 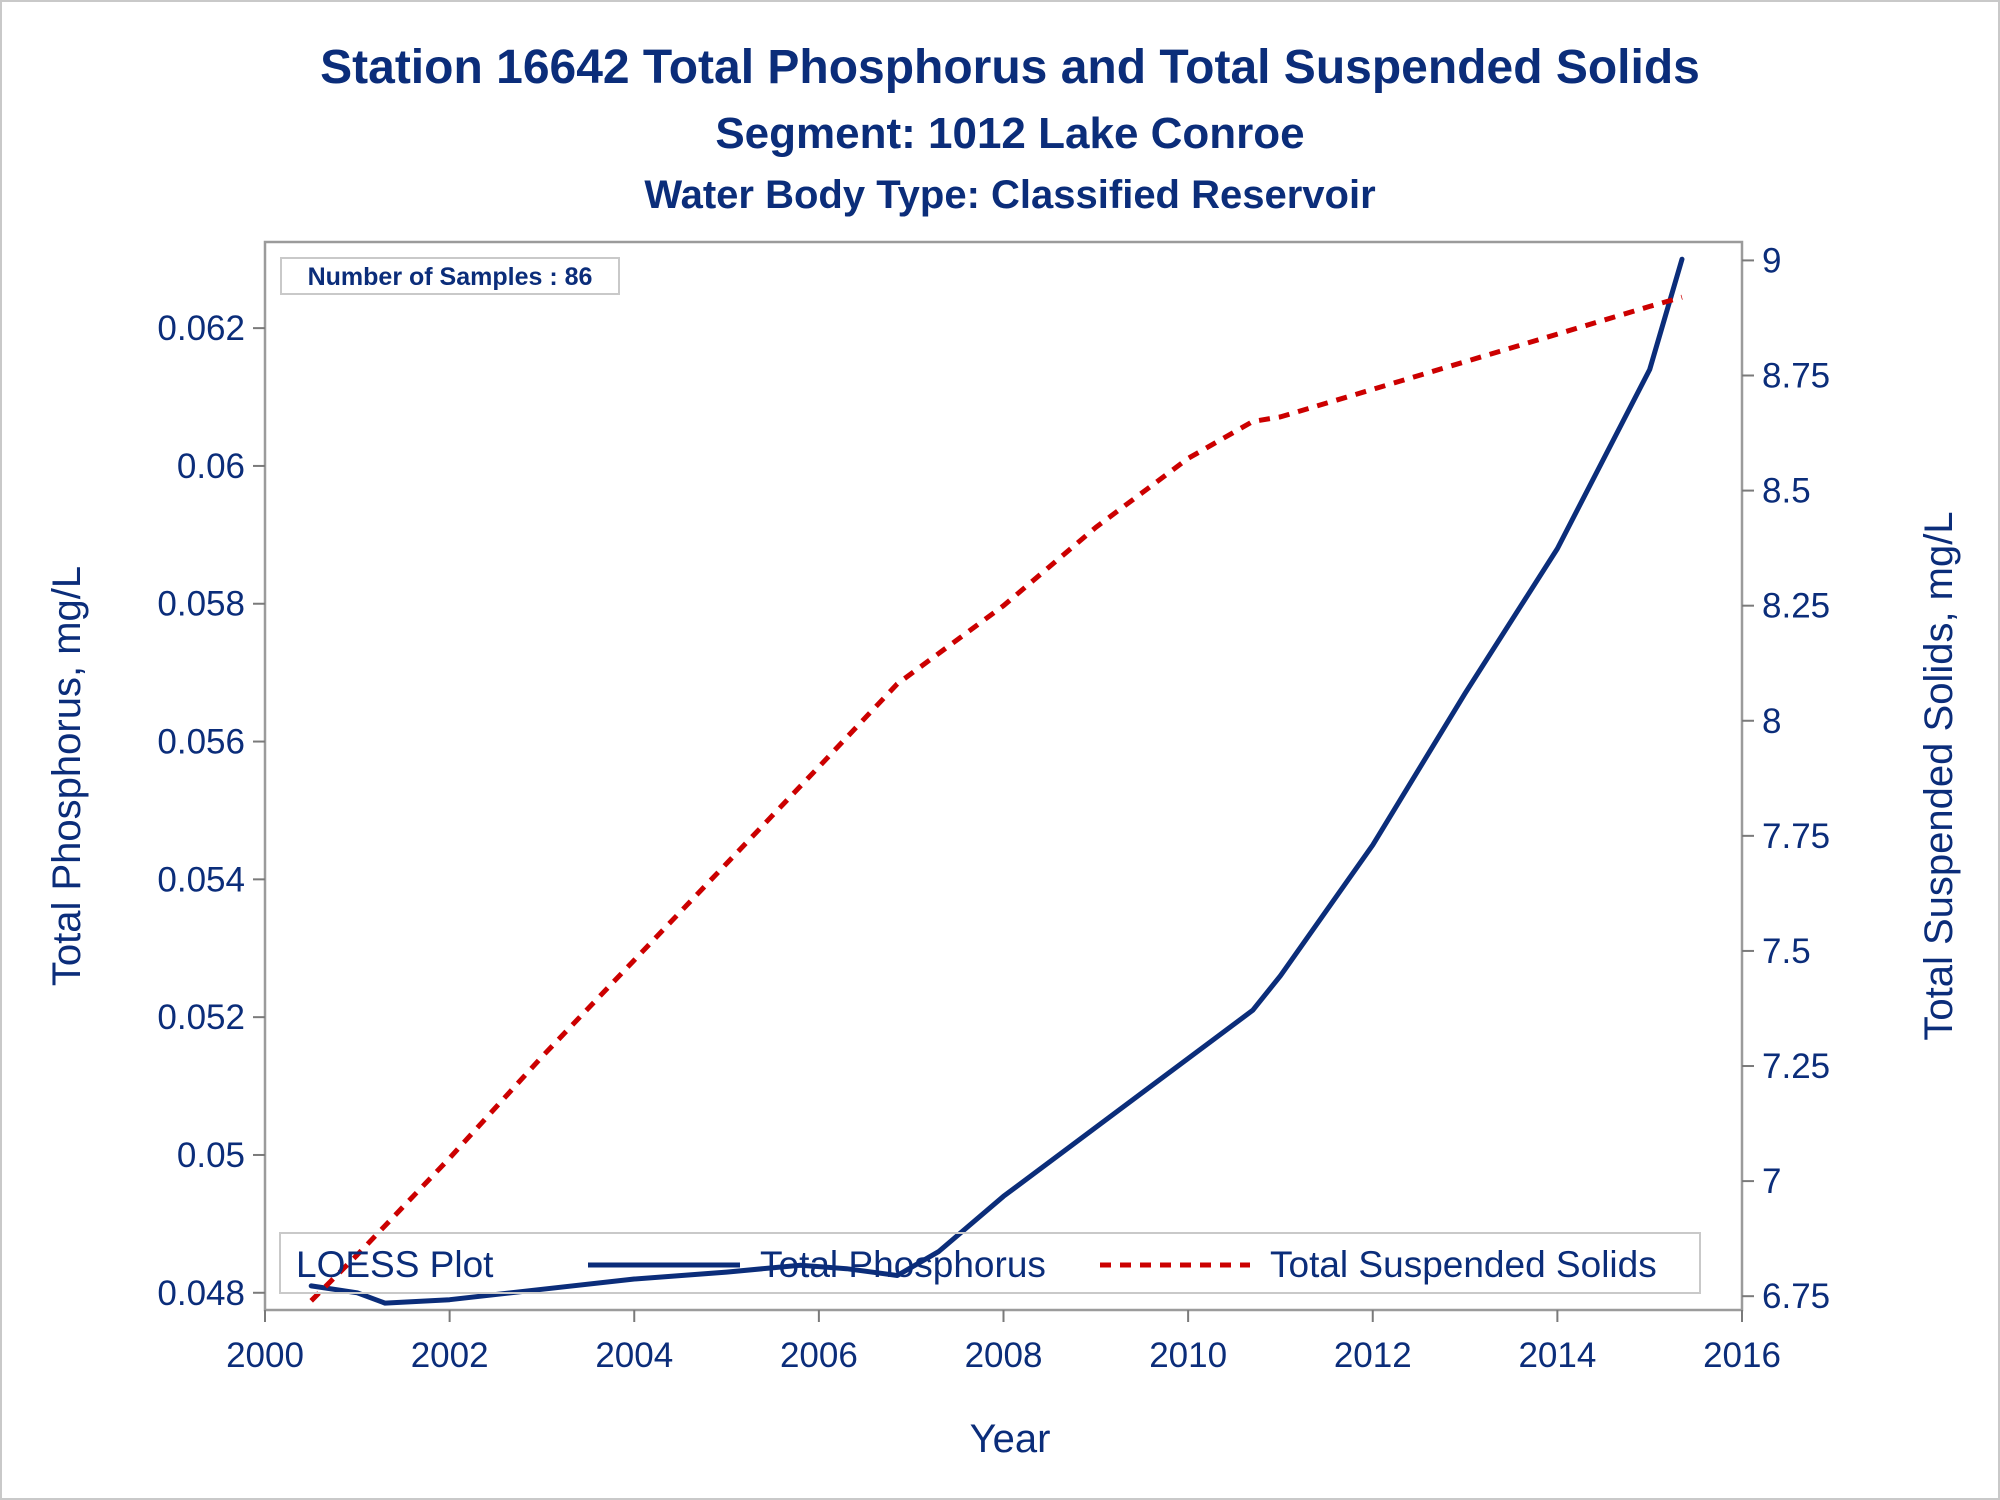 What do you see at coordinates (1796, 376) in the screenshot?
I see `y-right-tick-label: 8.75` at bounding box center [1796, 376].